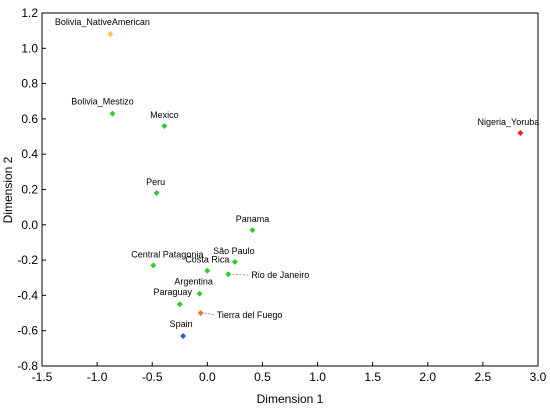 The height and width of the screenshot is (410, 550). I want to click on x-tick-label: 0.0, so click(207, 377).